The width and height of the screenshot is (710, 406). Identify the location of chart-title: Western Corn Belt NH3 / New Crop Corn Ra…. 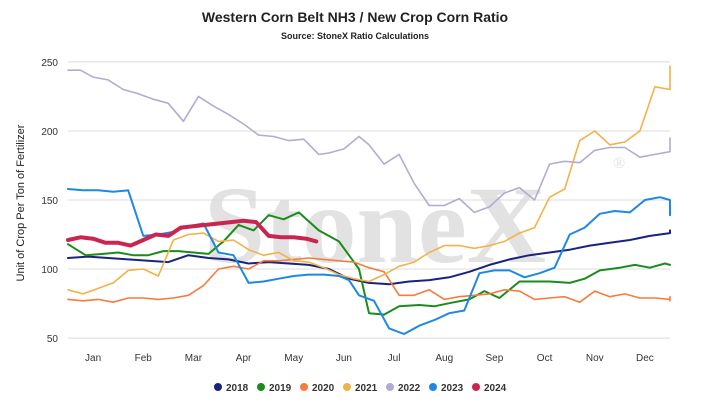
(355, 17).